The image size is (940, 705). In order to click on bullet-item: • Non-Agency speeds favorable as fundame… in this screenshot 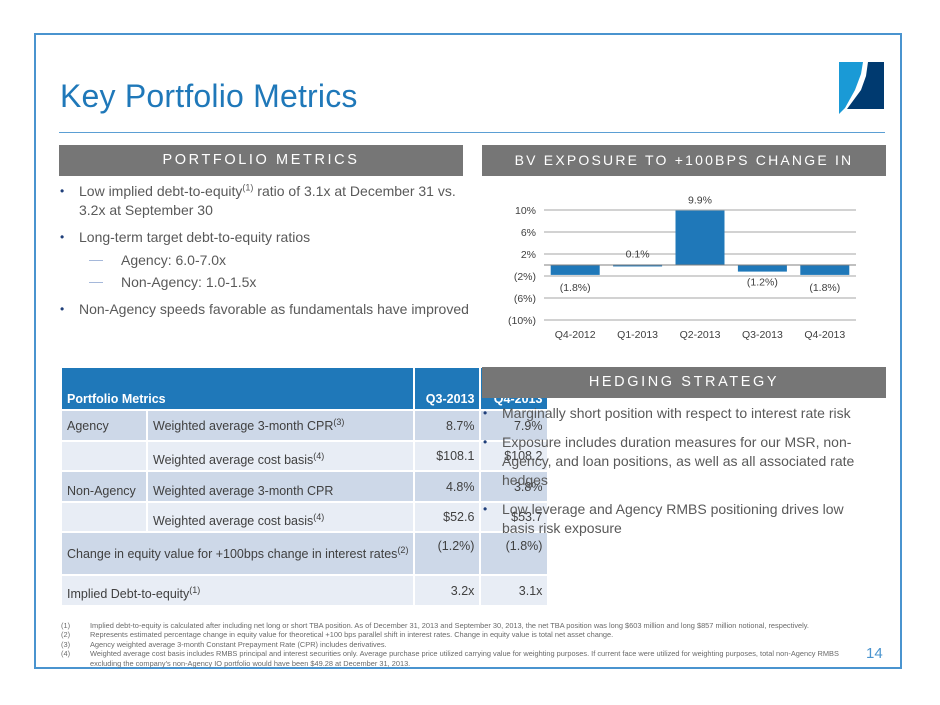, I will do `click(264, 309)`.